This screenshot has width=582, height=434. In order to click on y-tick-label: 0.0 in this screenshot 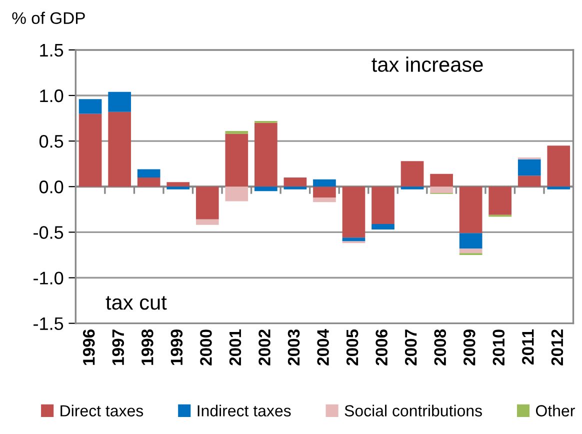, I will do `click(51, 187)`.